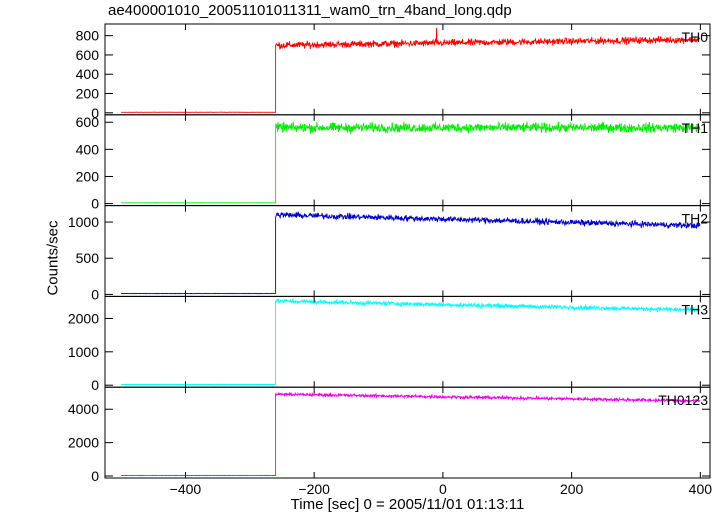  What do you see at coordinates (572, 489) in the screenshot?
I see `x-tick-label: 200` at bounding box center [572, 489].